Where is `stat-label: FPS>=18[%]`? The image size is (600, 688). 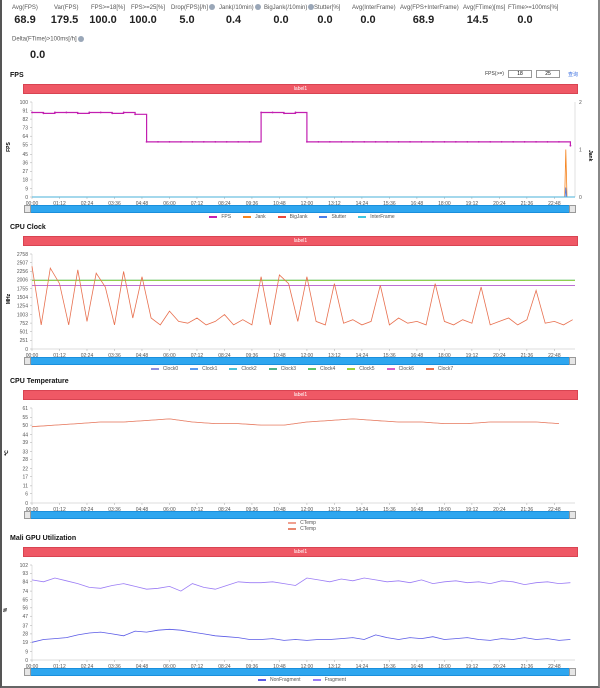
stat-label: FPS>=18[%] is located at coordinates (108, 8).